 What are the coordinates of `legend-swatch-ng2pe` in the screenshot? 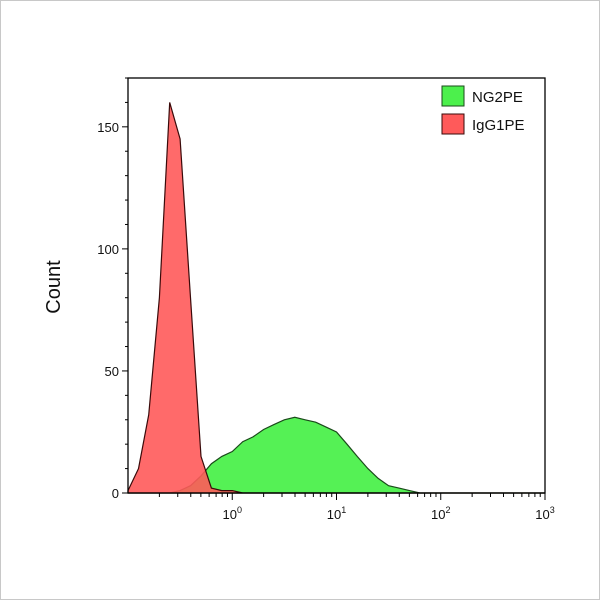 It's located at (453, 96).